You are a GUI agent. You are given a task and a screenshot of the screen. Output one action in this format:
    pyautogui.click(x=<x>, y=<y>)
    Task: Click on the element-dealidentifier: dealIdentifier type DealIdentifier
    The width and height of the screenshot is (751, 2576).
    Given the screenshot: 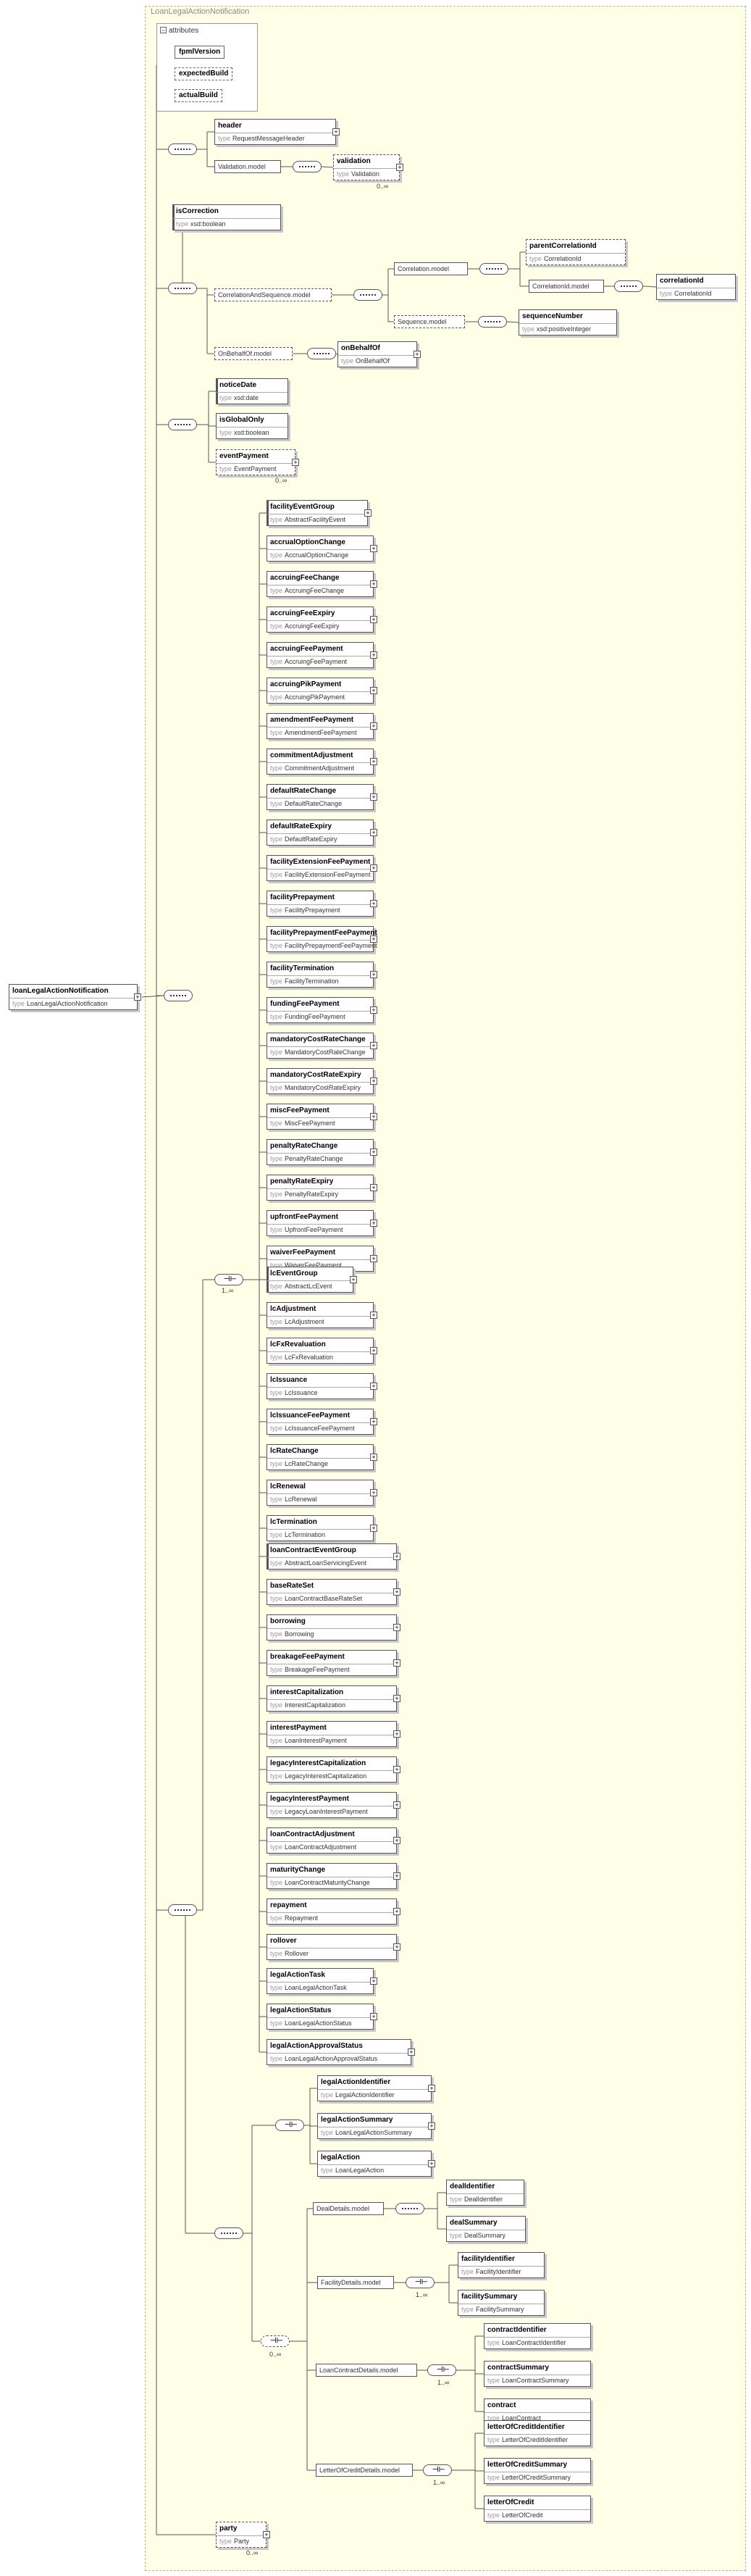 What is the action you would take?
    pyautogui.click(x=485, y=2193)
    